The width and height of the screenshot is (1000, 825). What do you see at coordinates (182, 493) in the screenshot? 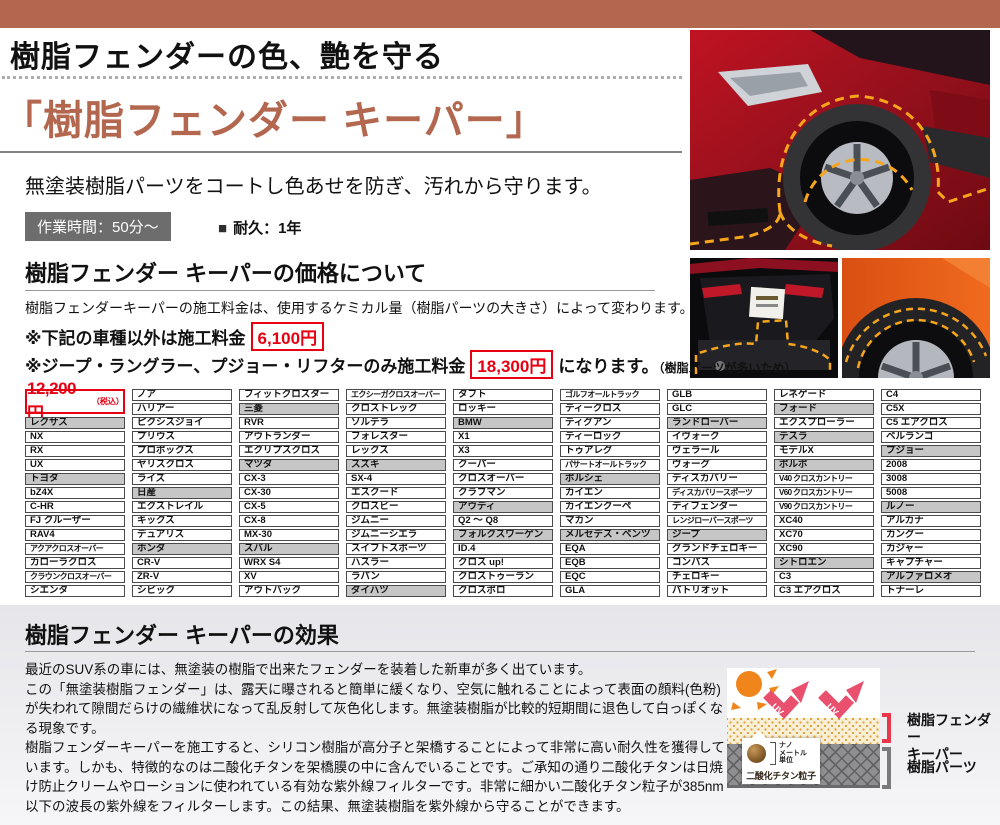
I see `brand-header-cell: 日産` at bounding box center [182, 493].